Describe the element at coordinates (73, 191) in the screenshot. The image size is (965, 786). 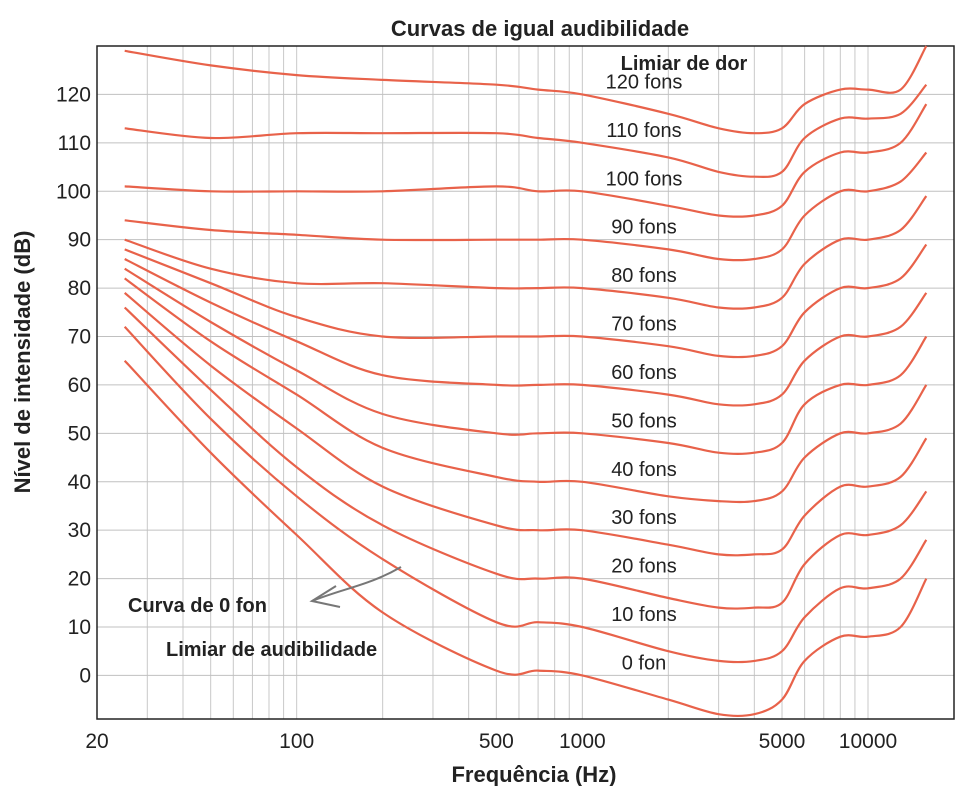
I see `y-tick-label: 100` at that location.